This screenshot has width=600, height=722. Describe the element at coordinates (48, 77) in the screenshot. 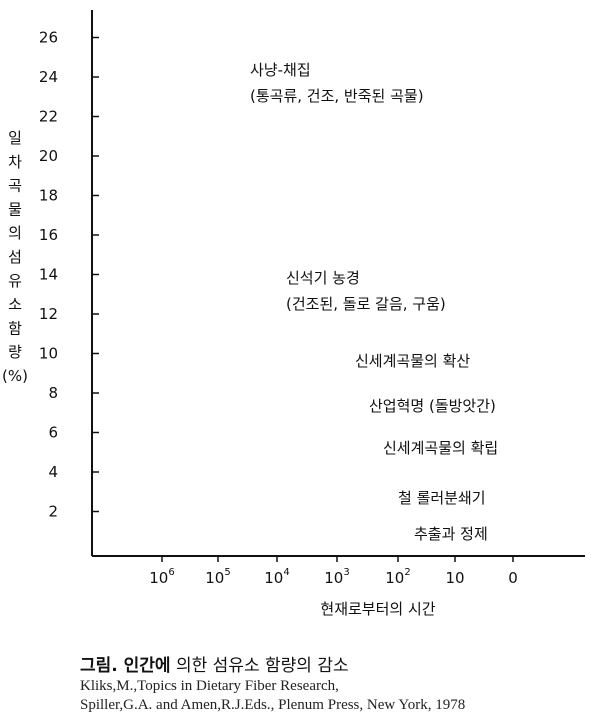

I see `y-tick-label: 24` at that location.